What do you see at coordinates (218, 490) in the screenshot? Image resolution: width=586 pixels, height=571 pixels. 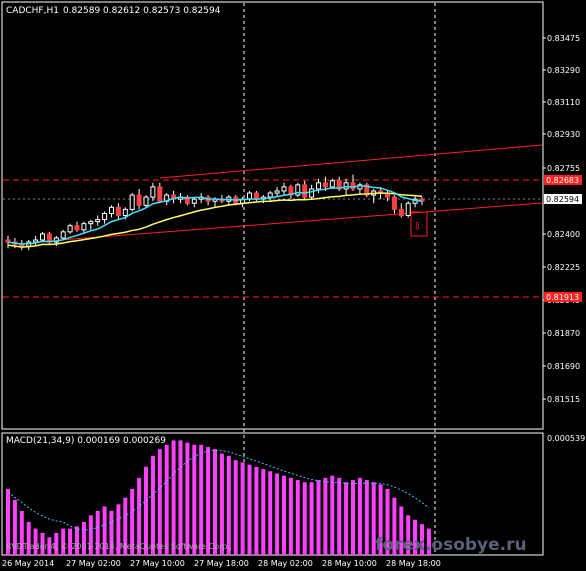 I see `macd-signal-line` at bounding box center [218, 490].